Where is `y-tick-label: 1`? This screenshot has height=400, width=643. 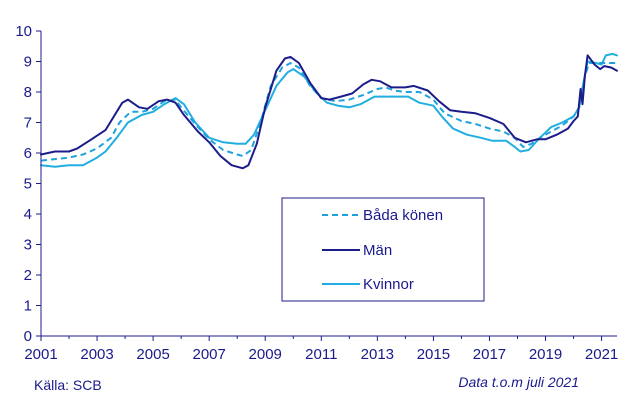
y-tick-label: 1 is located at coordinates (28, 306).